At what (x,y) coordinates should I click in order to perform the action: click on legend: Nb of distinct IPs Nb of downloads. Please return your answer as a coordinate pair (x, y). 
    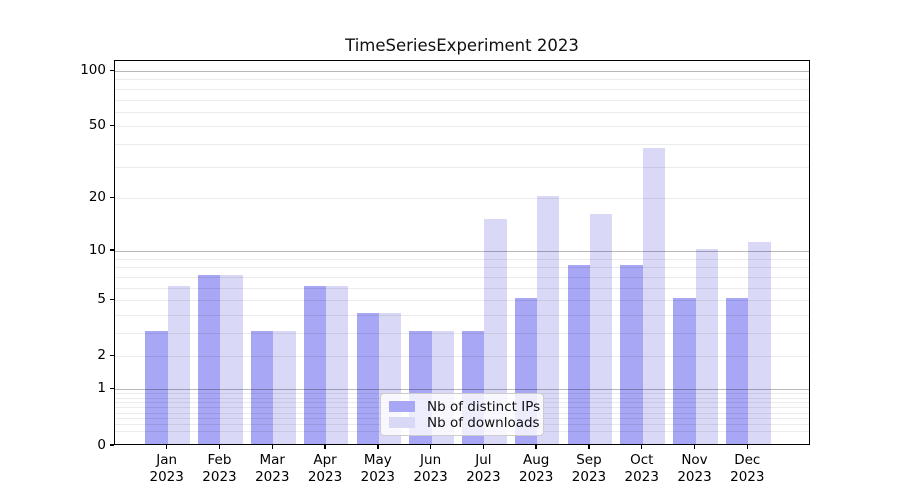
    Looking at the image, I should click on (462, 414).